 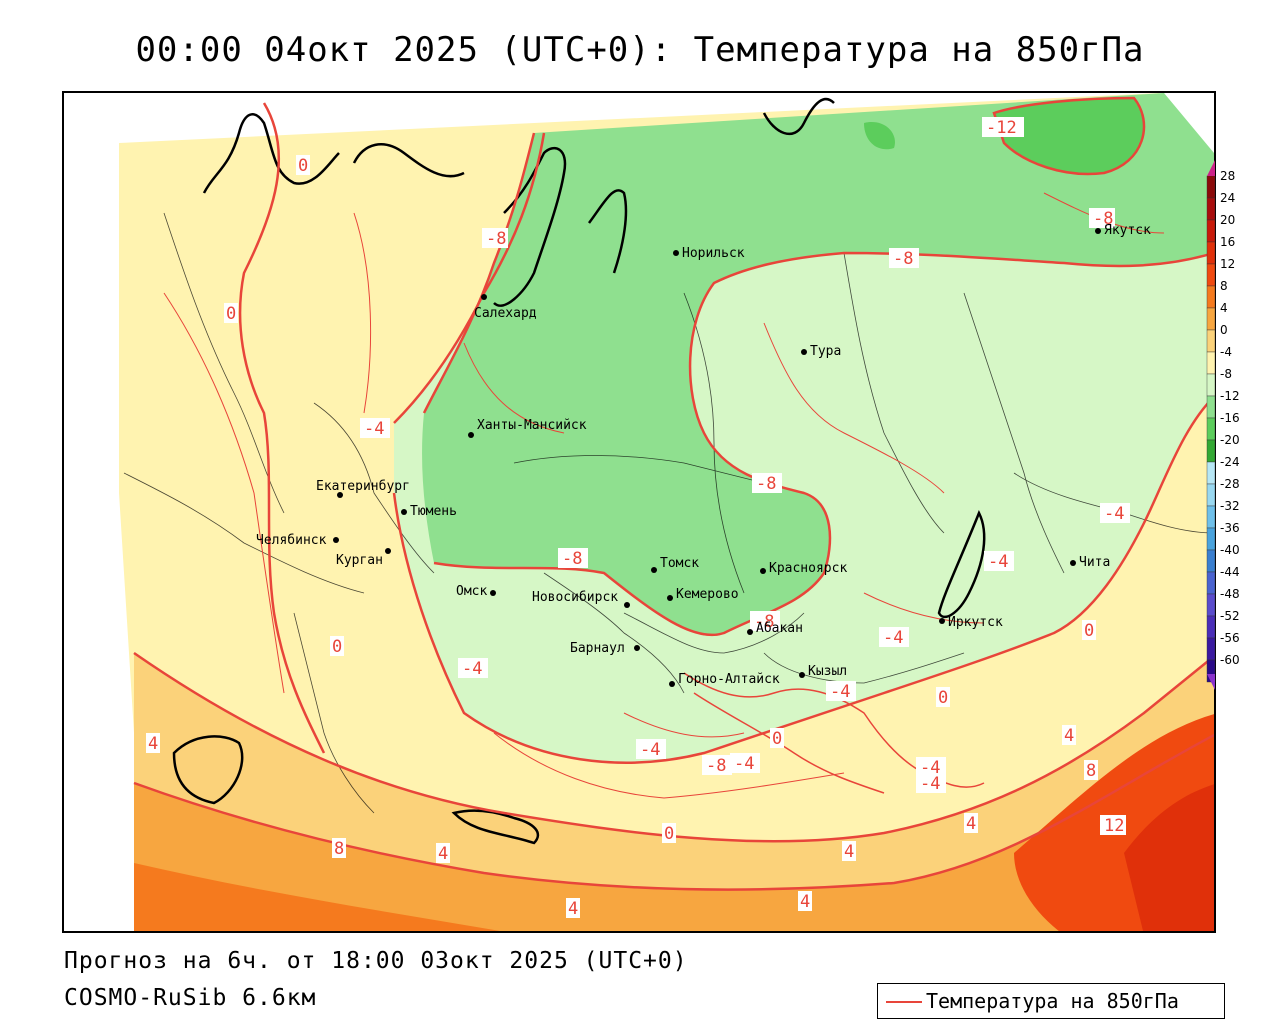 I want to click on colorbar-tick-label: -60, so click(x=1230, y=660).